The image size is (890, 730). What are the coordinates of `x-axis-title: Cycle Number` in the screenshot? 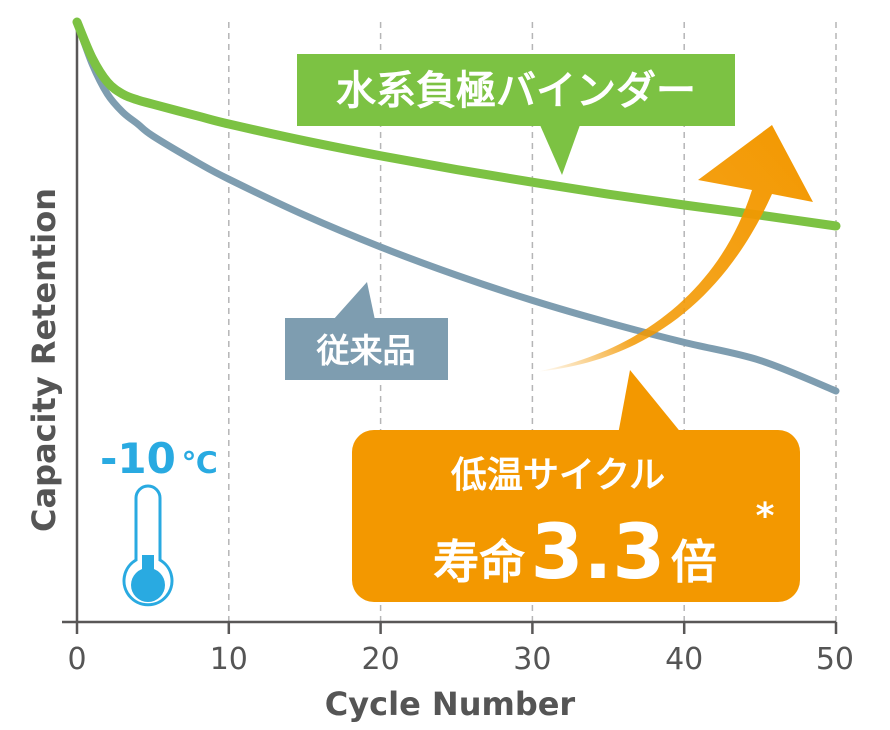 It's located at (450, 704).